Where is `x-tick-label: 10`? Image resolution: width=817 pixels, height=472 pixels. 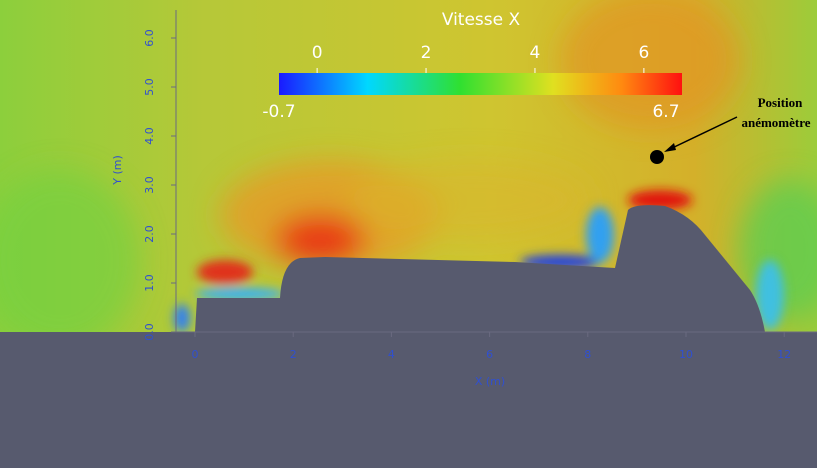 x-tick-label: 10 is located at coordinates (686, 354).